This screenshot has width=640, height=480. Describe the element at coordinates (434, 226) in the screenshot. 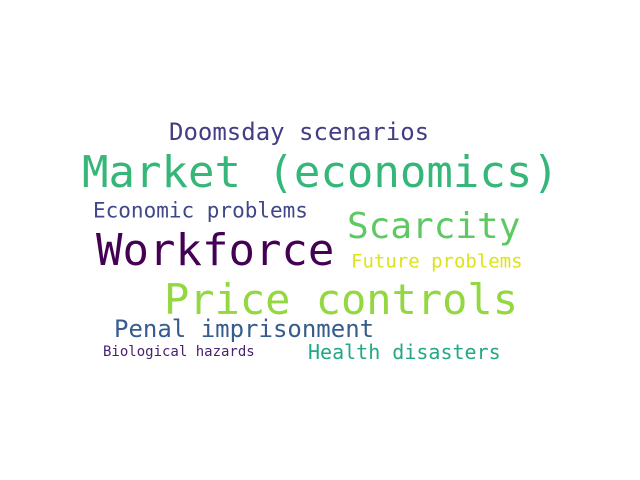

I see `word-scarcity: Scarcity` at that location.